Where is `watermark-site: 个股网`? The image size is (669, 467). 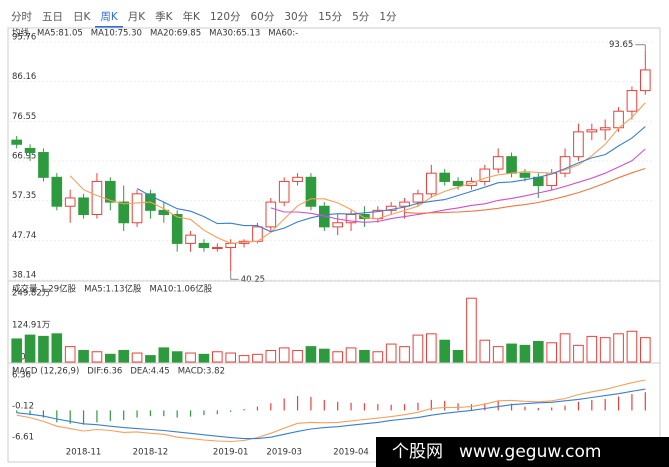 watermark-site: 个股网 is located at coordinates (417, 452).